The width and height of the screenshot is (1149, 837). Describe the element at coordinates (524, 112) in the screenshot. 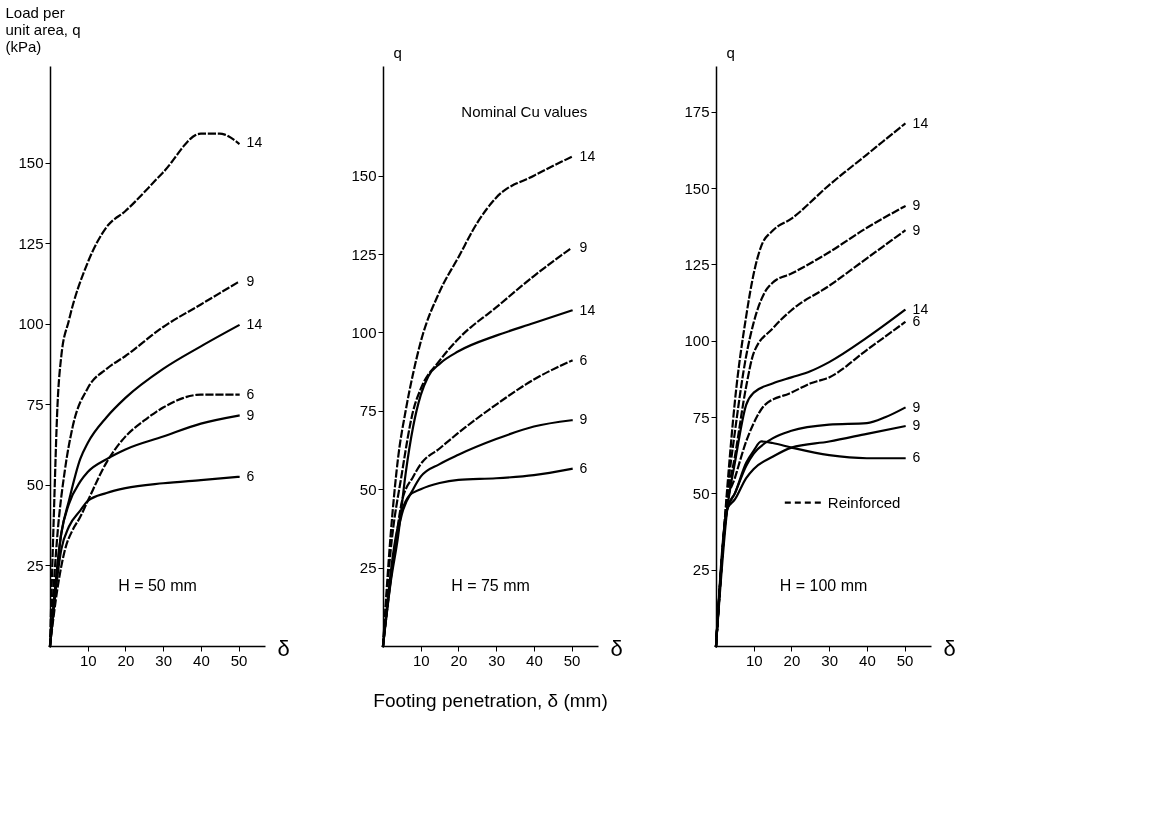

I see `annotation: Nominal Cu values` at that location.